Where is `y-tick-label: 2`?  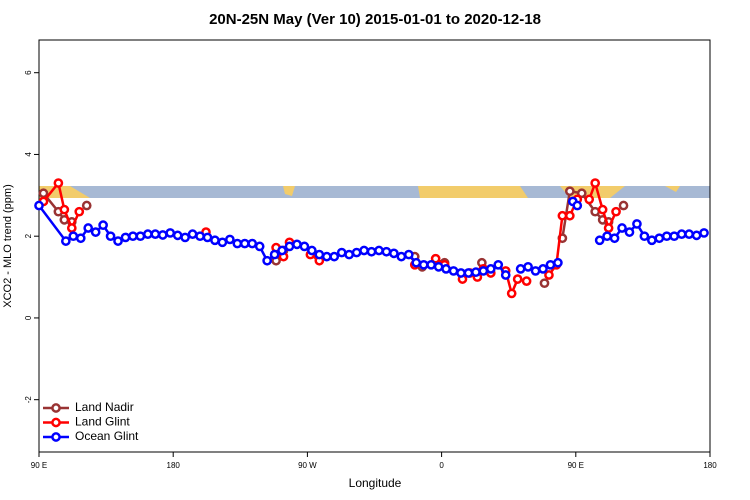
y-tick-label: 2 is located at coordinates (28, 235).